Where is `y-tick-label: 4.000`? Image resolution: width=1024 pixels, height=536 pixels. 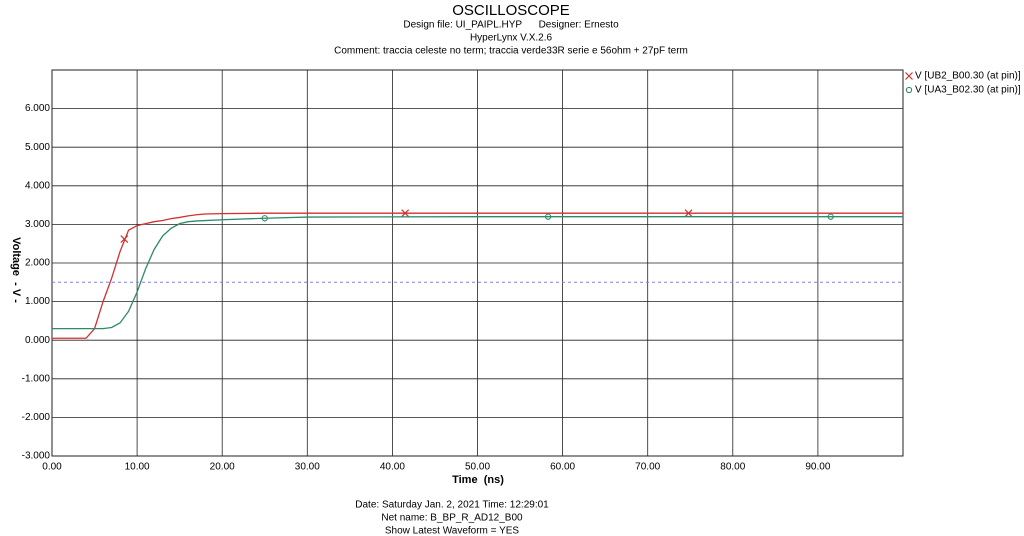 y-tick-label: 4.000 is located at coordinates (37, 185).